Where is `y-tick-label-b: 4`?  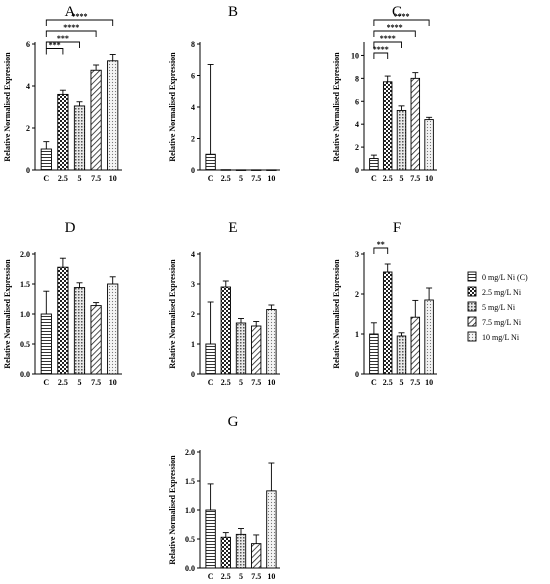 y-tick-label-b: 4 is located at coordinates (193, 107).